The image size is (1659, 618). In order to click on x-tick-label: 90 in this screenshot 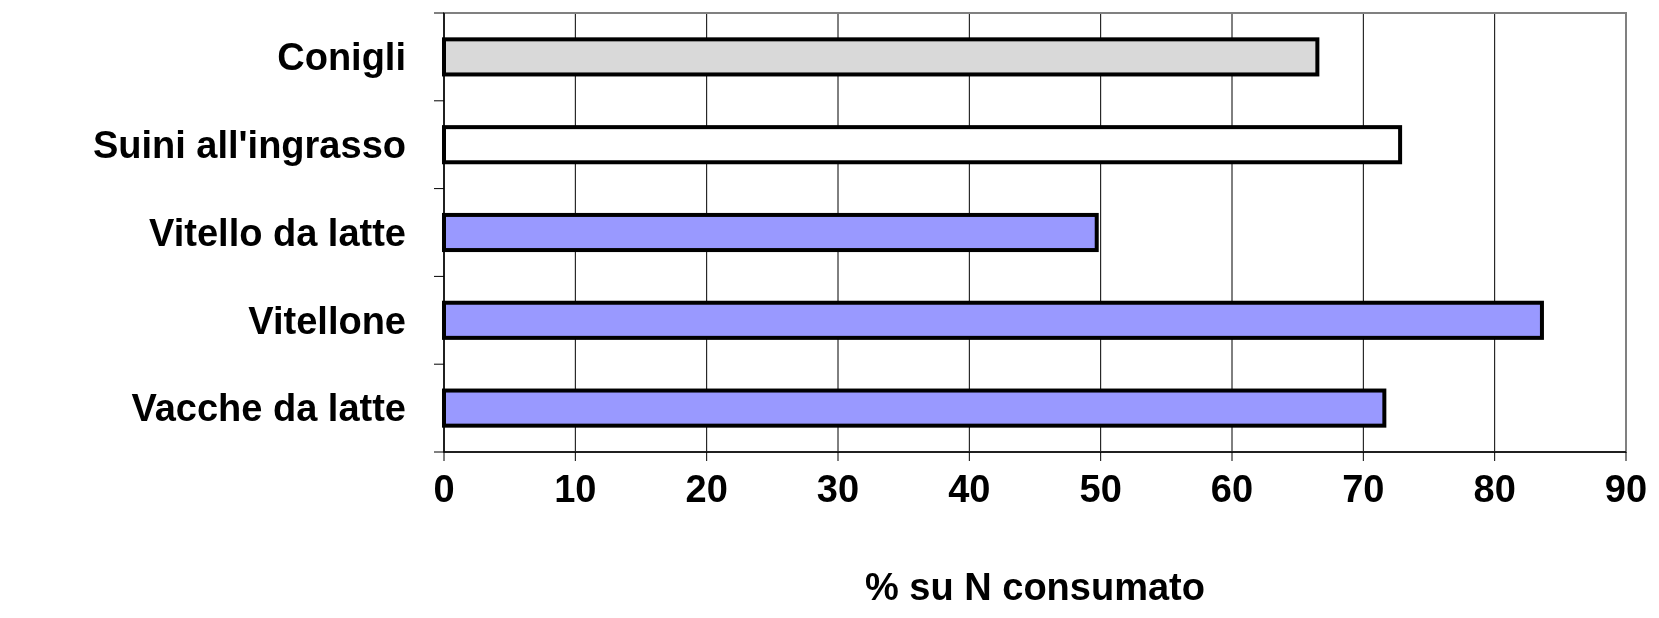, I will do `click(1626, 489)`.